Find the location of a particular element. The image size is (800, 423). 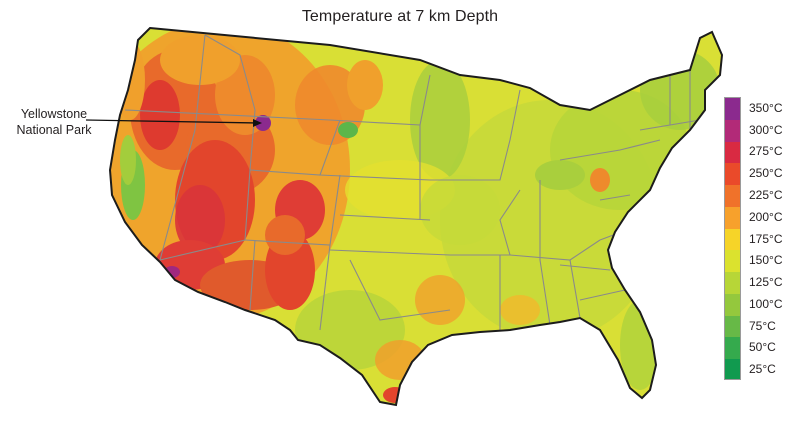

legend-label: 125°C is located at coordinates (766, 282).